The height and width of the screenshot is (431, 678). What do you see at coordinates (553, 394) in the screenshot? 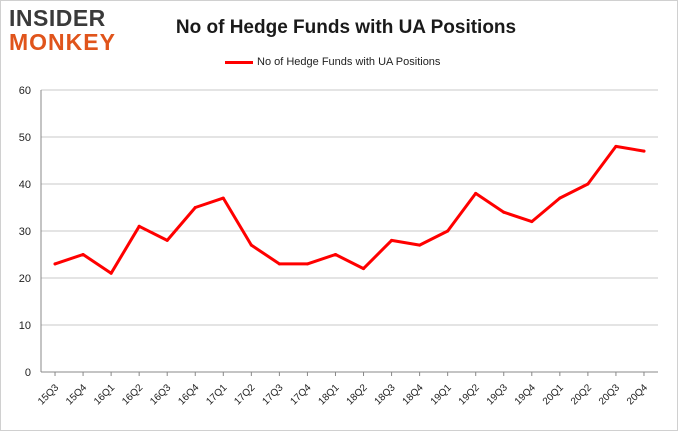
I see `x-tick-label: 20Q1` at bounding box center [553, 394].